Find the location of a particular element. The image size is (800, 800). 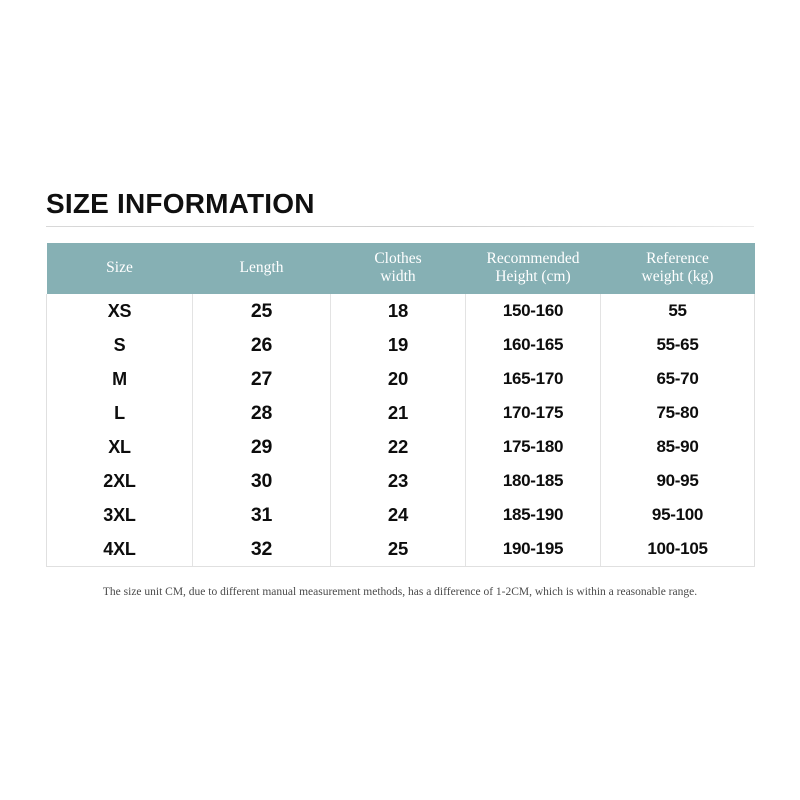

cell-size: 2XL is located at coordinates (119, 481).